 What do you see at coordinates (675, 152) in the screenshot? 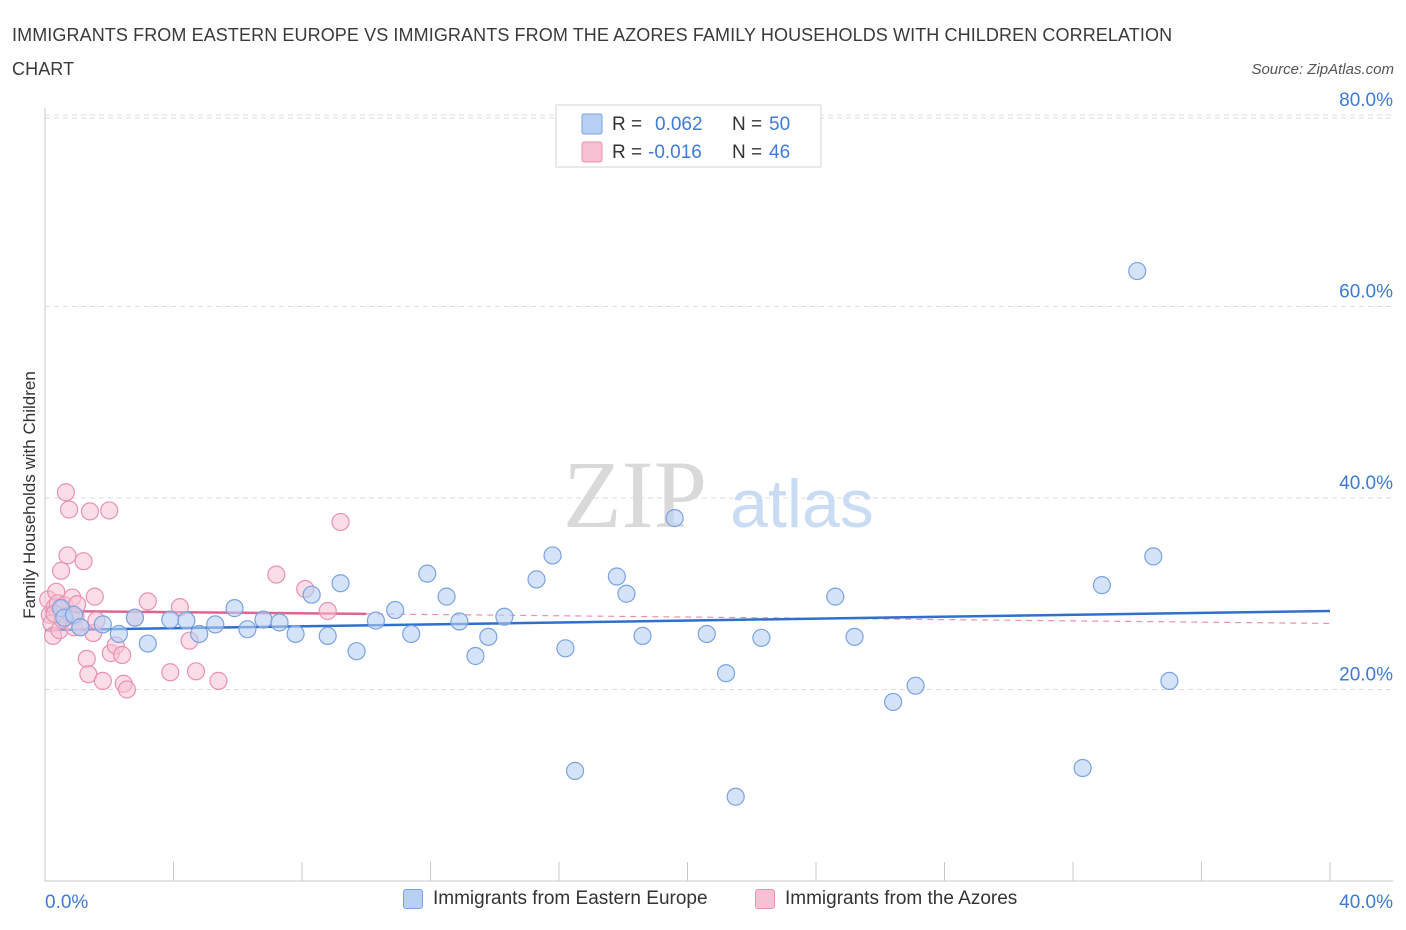
I see `legend-r-value-2: -0.016` at bounding box center [675, 152].